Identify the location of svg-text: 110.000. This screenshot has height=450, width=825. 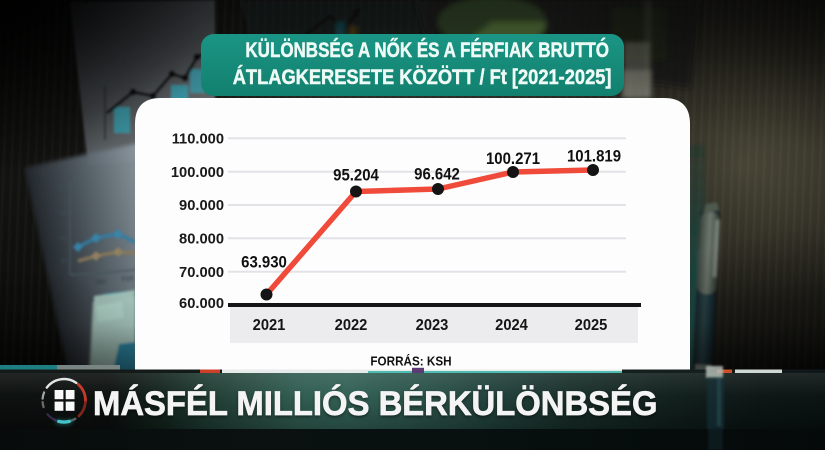
(198, 139).